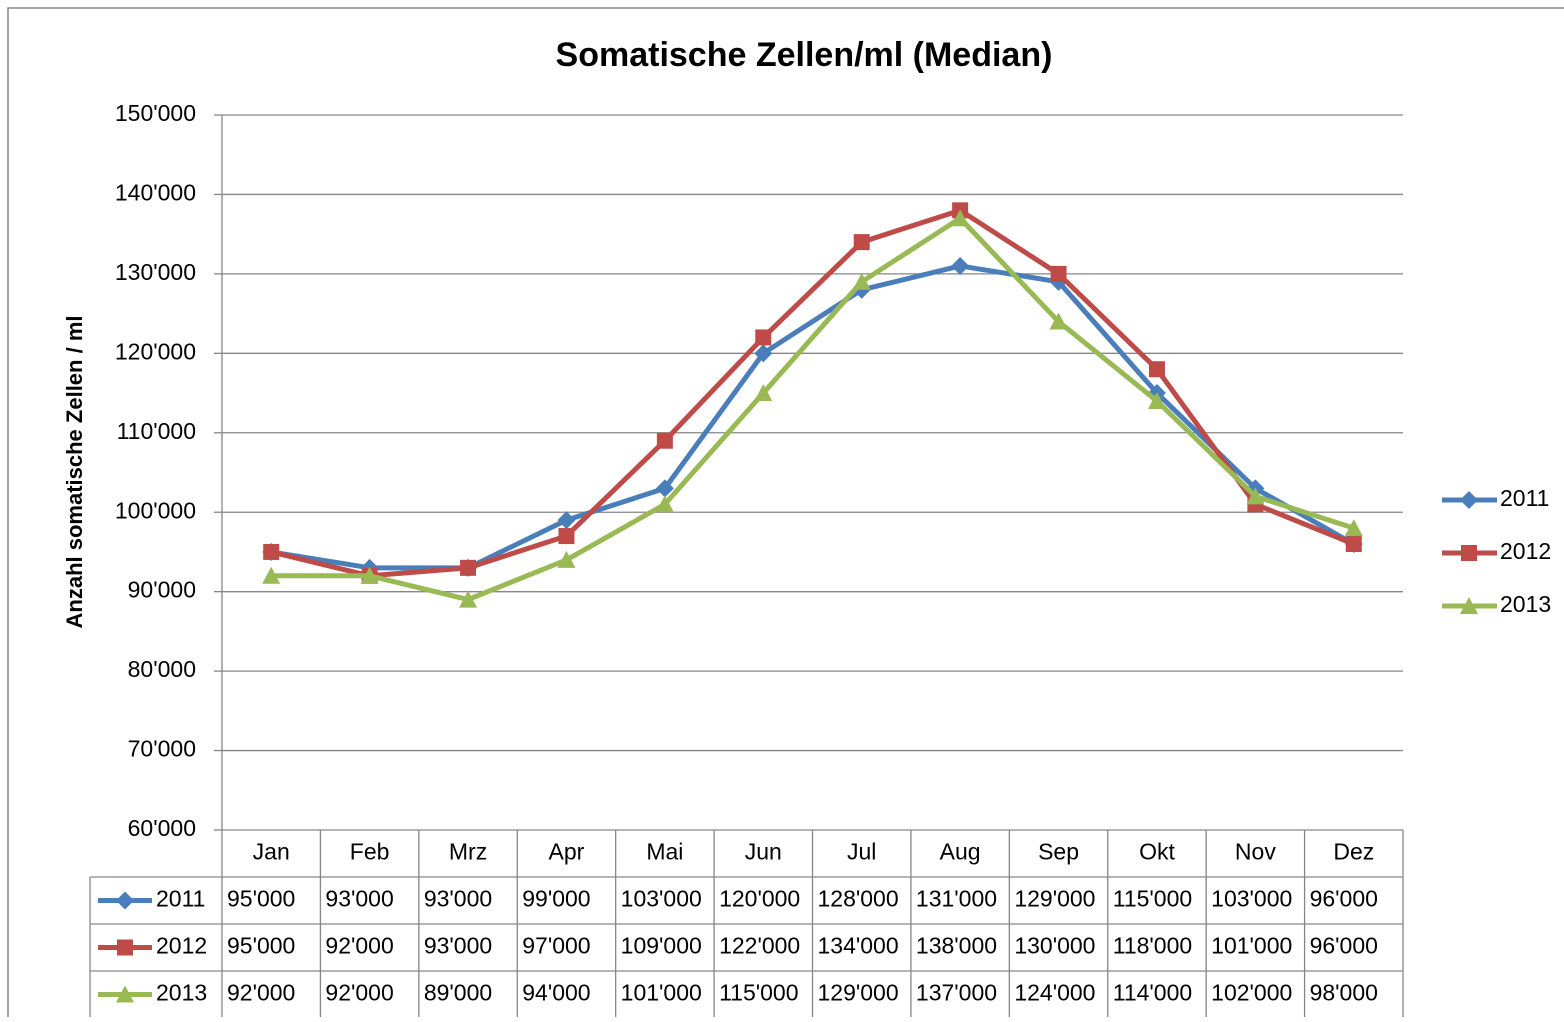 Image resolution: width=1564 pixels, height=1022 pixels. Describe the element at coordinates (858, 946) in the screenshot. I see `table-value: 134'000` at that location.